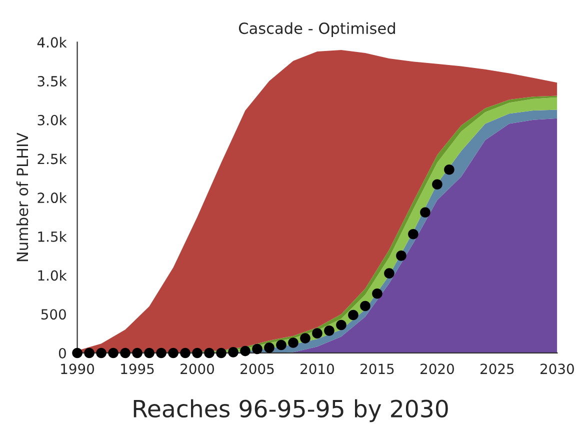  What do you see at coordinates (497, 369) in the screenshot?
I see `x-tick-label: 2025` at bounding box center [497, 369].